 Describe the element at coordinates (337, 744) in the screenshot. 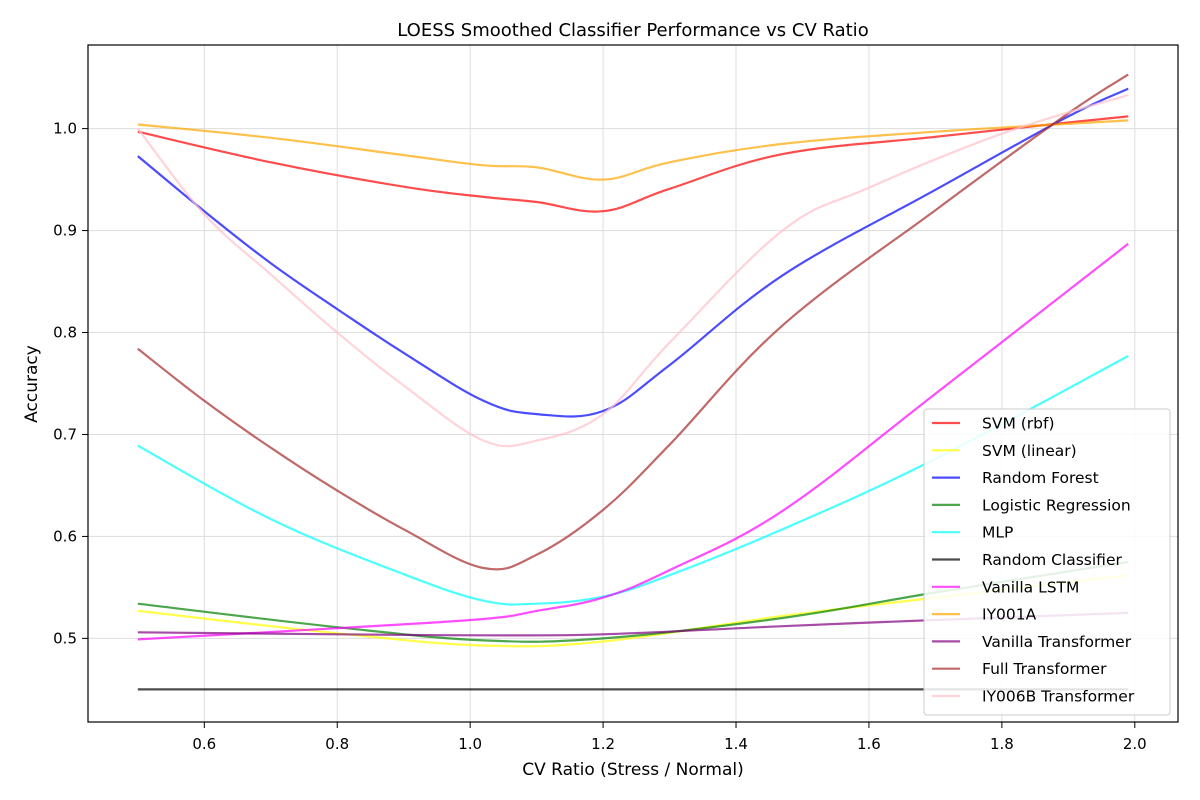

I see `x-tick-label: 0.8` at that location.